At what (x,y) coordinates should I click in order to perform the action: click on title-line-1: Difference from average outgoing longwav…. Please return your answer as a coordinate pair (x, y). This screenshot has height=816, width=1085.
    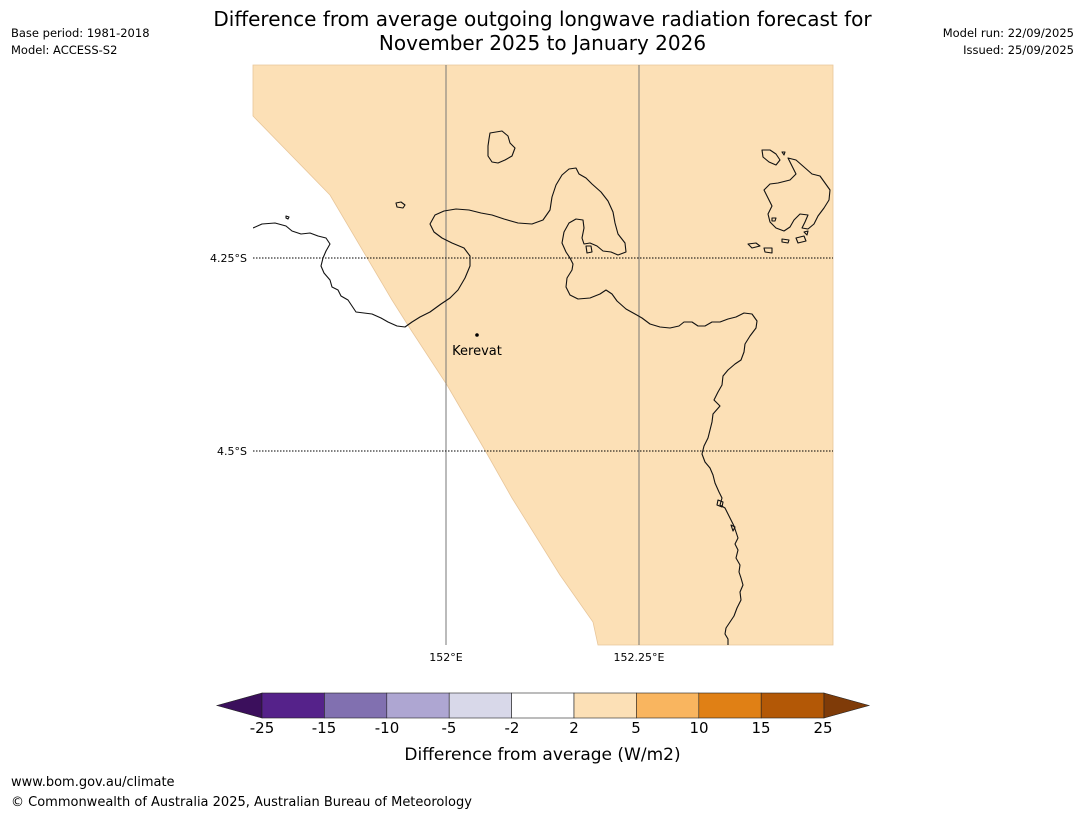
    Looking at the image, I should click on (542, 19).